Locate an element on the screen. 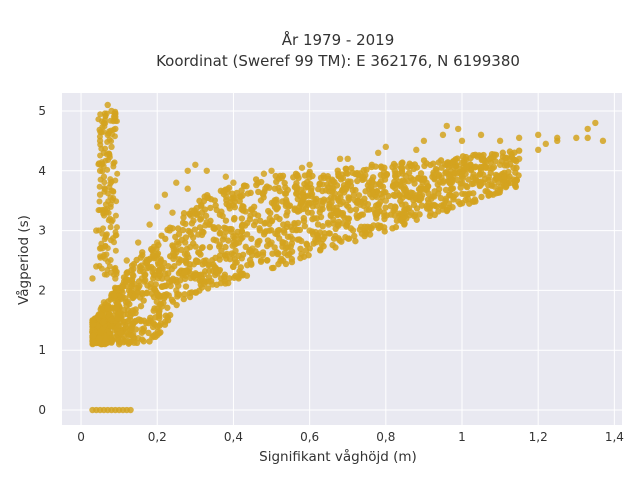 This screenshot has width=640, height=480. y-tick-label: 2 is located at coordinates (42, 290).